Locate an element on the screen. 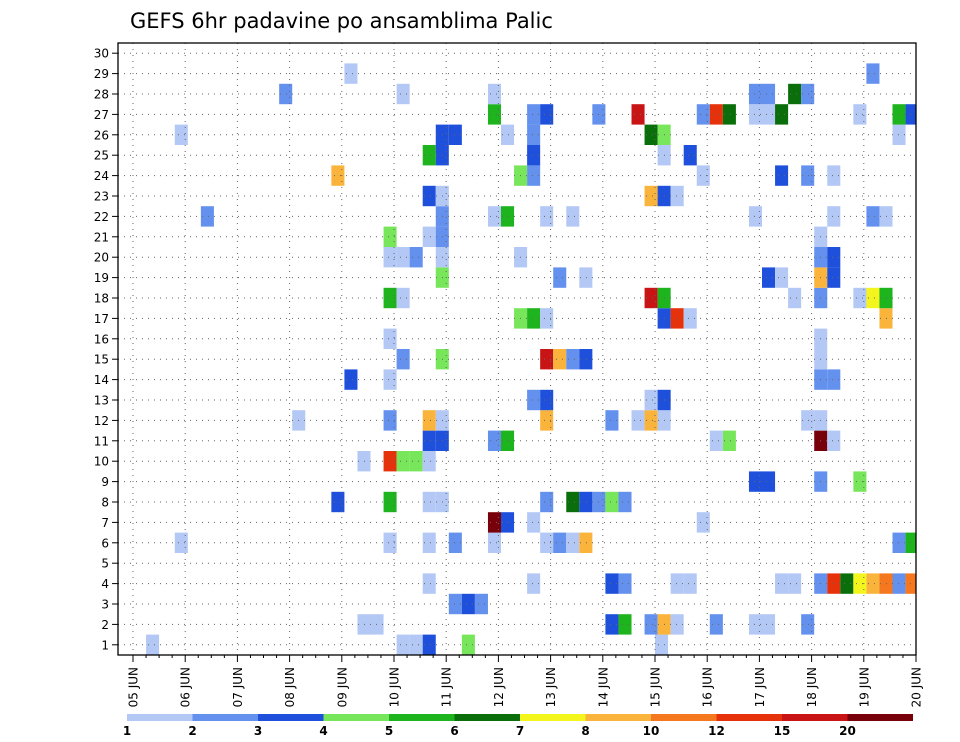 Image resolution: width=960 pixels, height=742 pixels. legend-label: 12 is located at coordinates (716, 731).